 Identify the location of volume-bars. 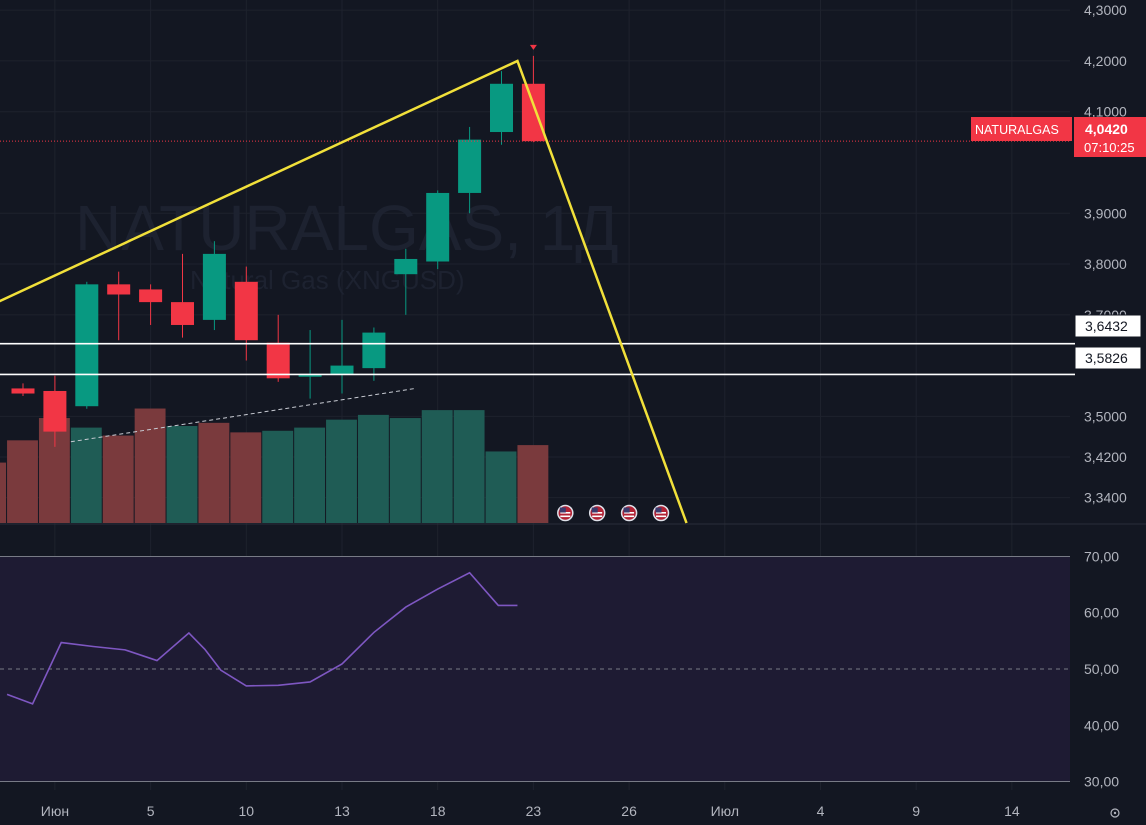
(274, 465).